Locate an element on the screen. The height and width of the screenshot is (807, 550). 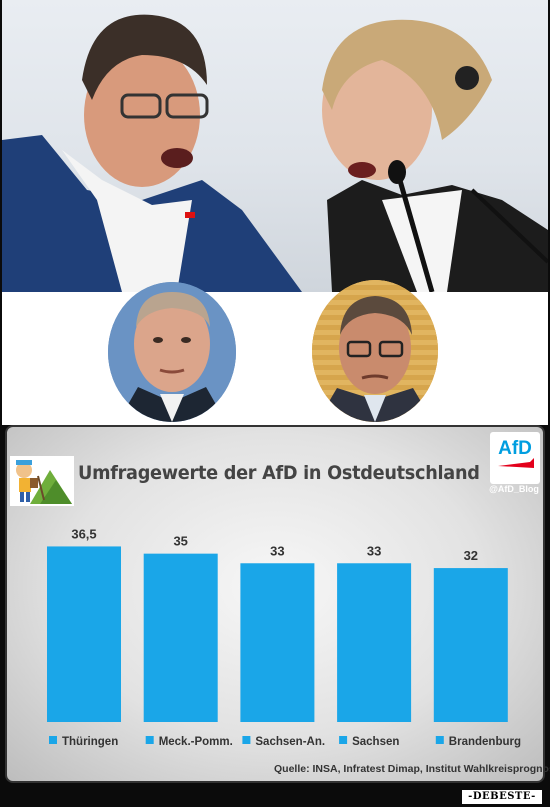
portrait-man-left is located at coordinates (172, 352).